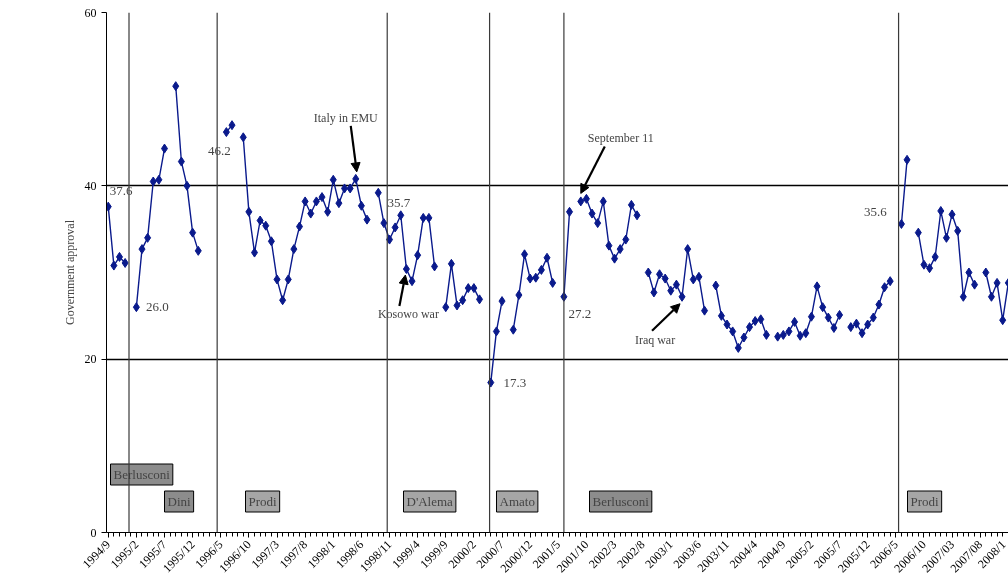 The image size is (1008, 584). What do you see at coordinates (90, 185) in the screenshot?
I see `y-tick-label: 40` at bounding box center [90, 185].